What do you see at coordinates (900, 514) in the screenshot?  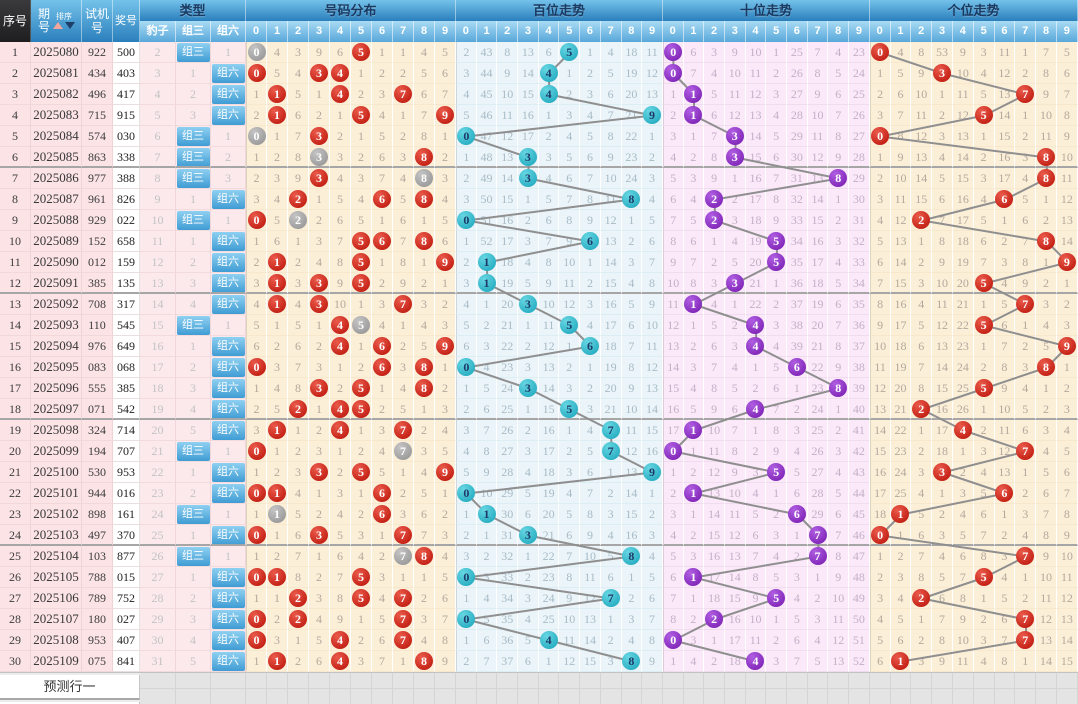 I see `units-hit-circle: 1` at bounding box center [900, 514].